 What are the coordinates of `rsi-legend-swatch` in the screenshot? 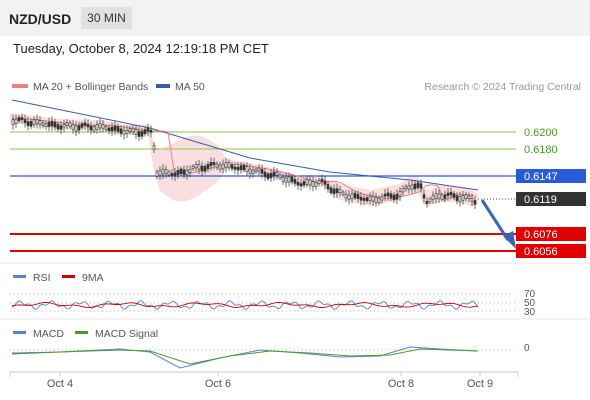 It's located at (19, 276).